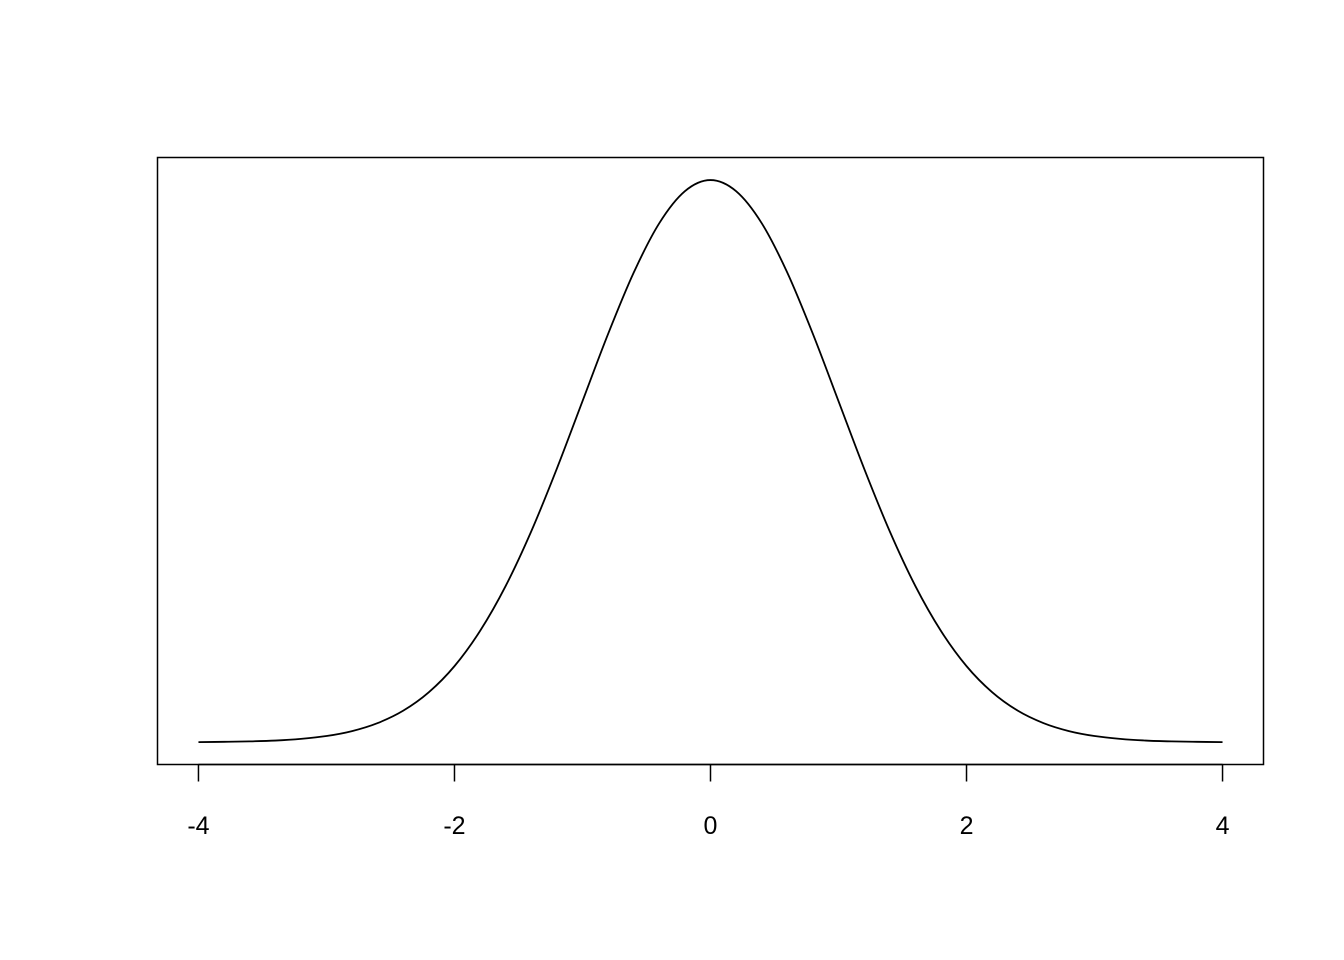  I want to click on x-axis: -4 -2 0 2 4, so click(708, 801).